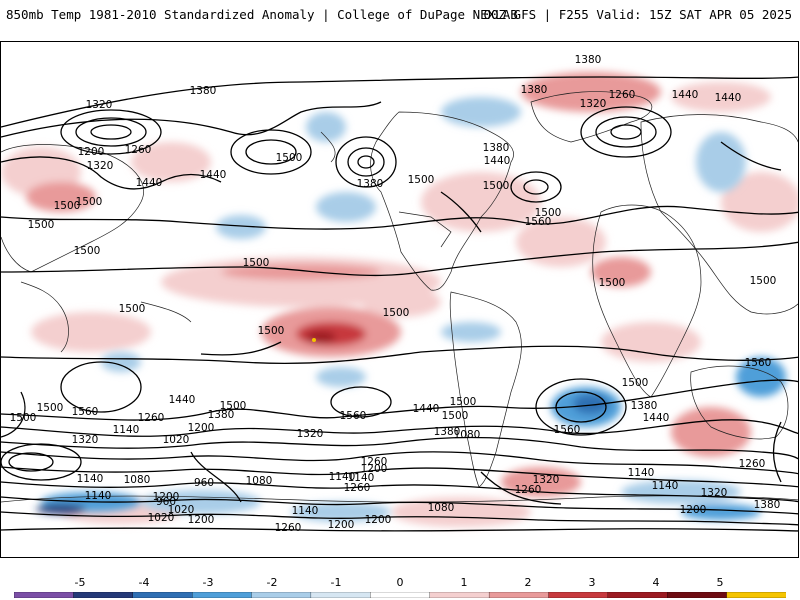 The image size is (800, 600). I want to click on colorbar-label: -1, so click(336, 582).